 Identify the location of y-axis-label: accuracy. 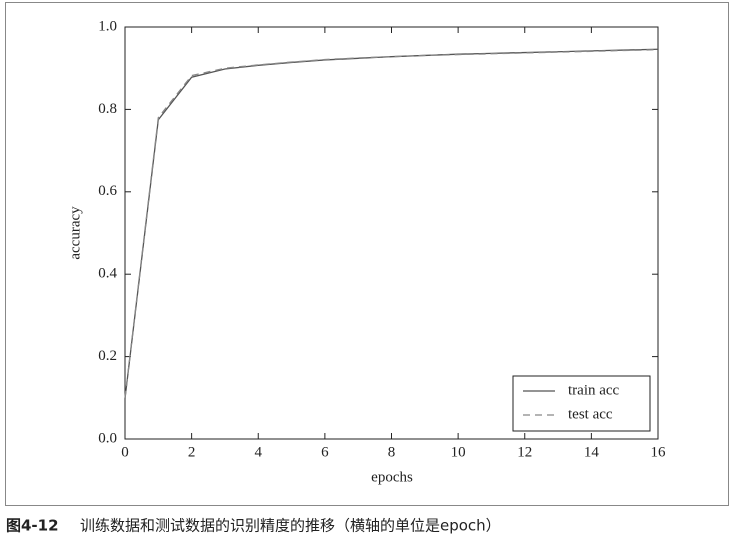
(75, 233).